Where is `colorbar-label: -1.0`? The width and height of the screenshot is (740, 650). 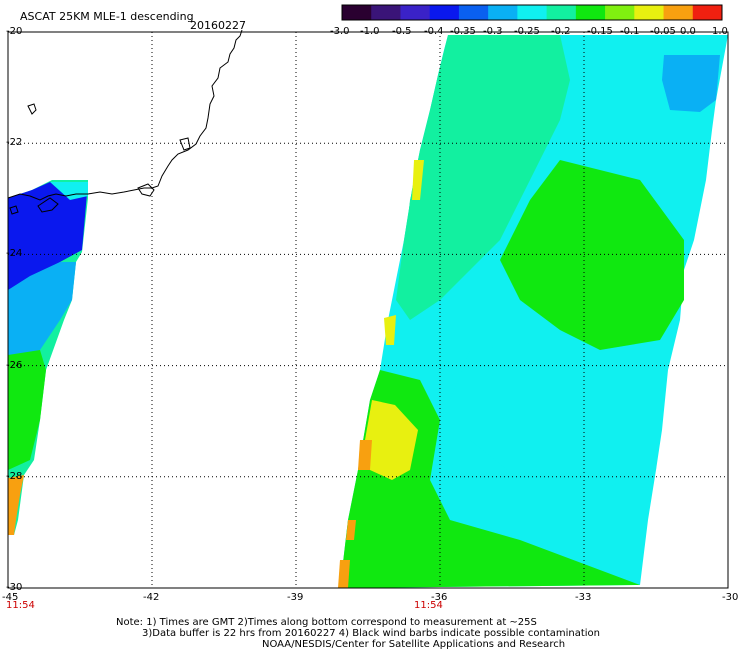
colorbar-label: -1.0 is located at coordinates (370, 31).